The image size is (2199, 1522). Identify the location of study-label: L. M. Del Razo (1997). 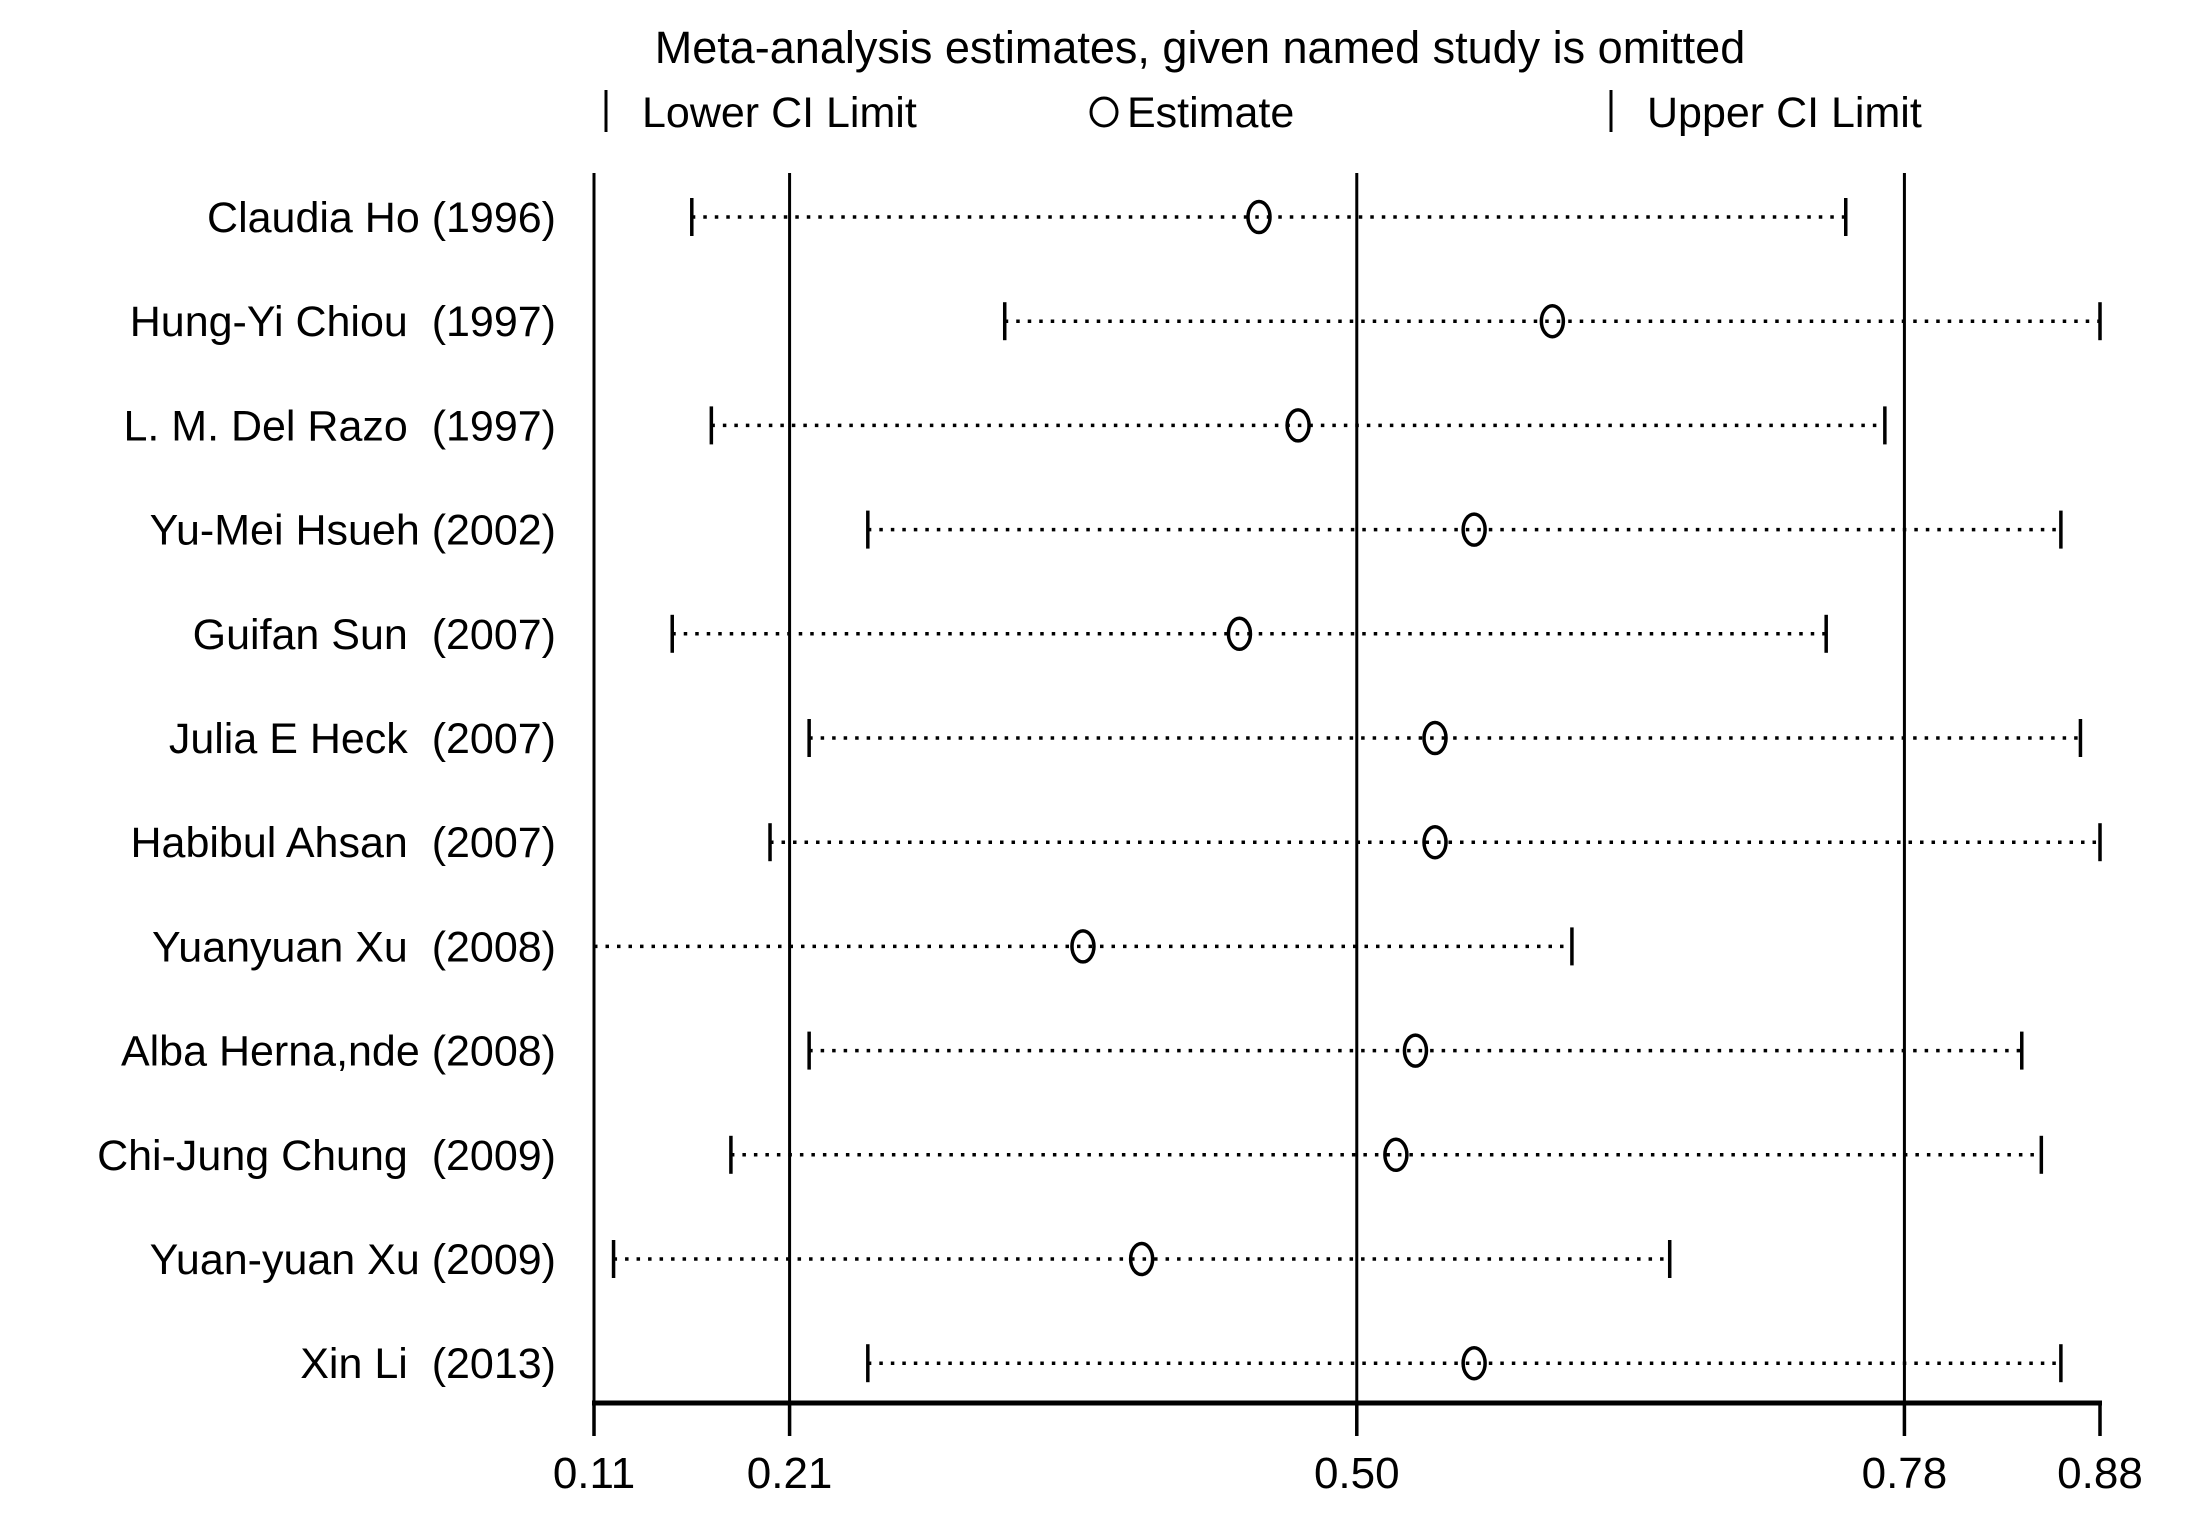
(339, 426).